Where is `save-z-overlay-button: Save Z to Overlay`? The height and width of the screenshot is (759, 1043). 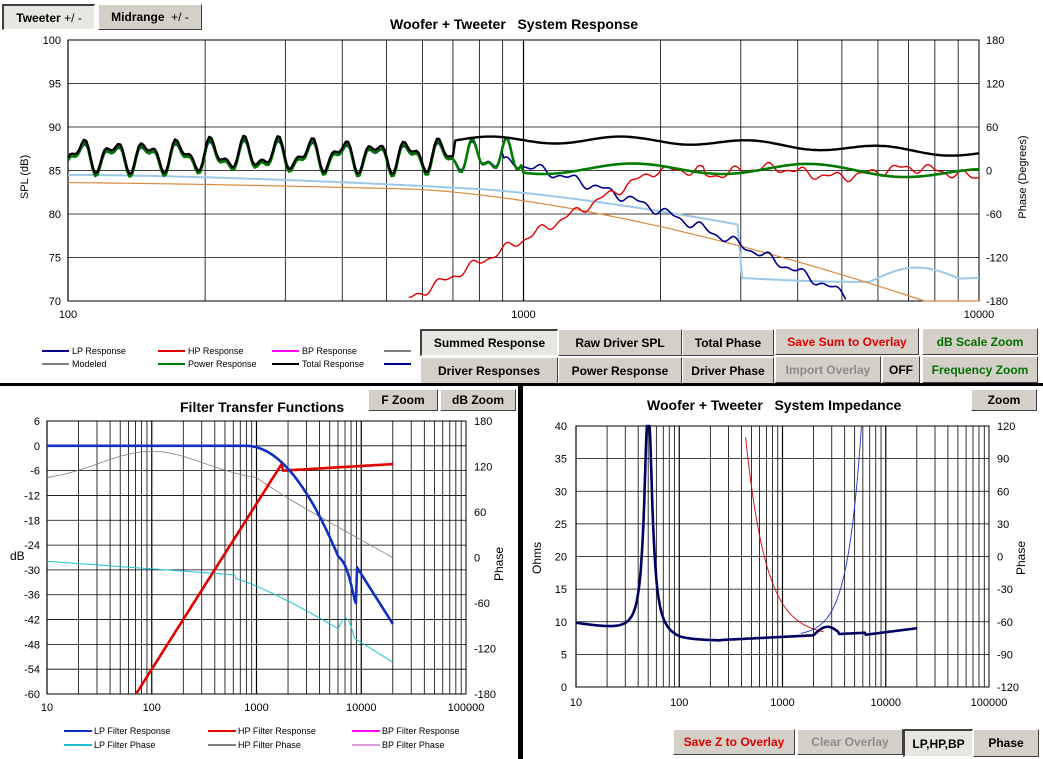
save-z-overlay-button: Save Z to Overlay is located at coordinates (734, 742).